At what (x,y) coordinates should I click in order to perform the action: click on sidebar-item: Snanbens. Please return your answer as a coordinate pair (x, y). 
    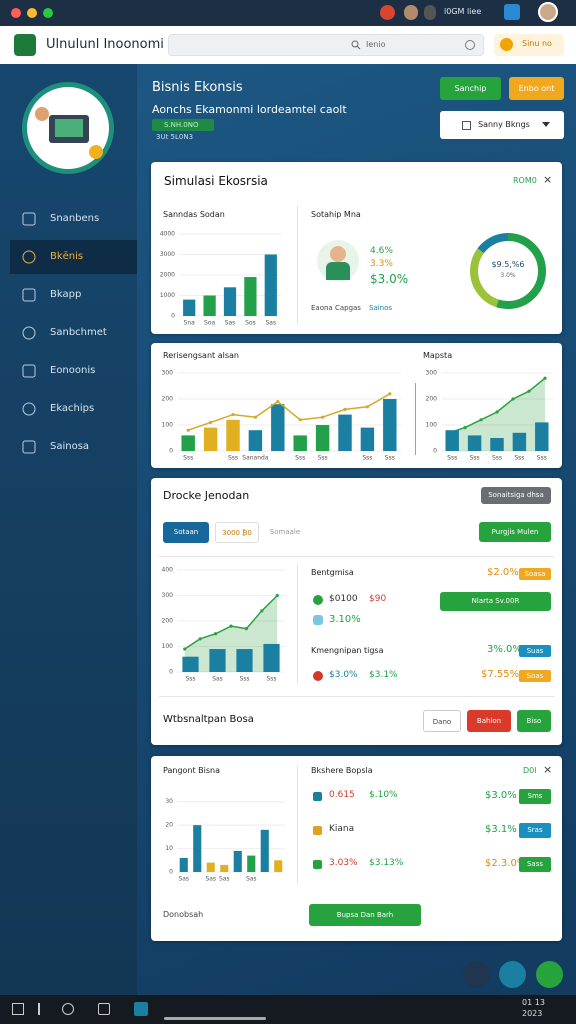
    Looking at the image, I should click on (73, 219).